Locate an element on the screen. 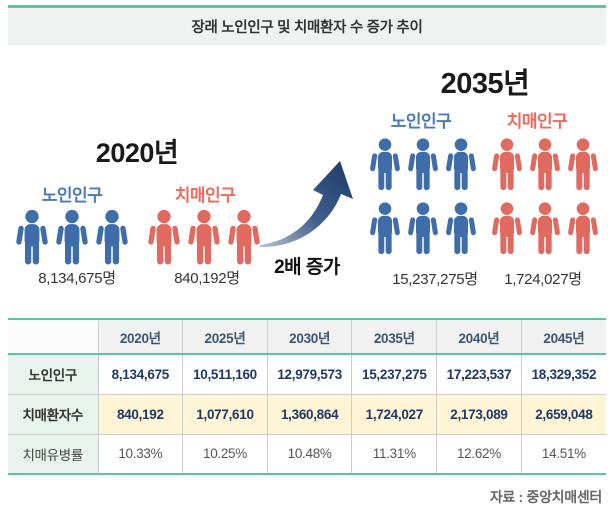 This screenshot has height=511, width=614. table-cell: 10,511,160 is located at coordinates (225, 374).